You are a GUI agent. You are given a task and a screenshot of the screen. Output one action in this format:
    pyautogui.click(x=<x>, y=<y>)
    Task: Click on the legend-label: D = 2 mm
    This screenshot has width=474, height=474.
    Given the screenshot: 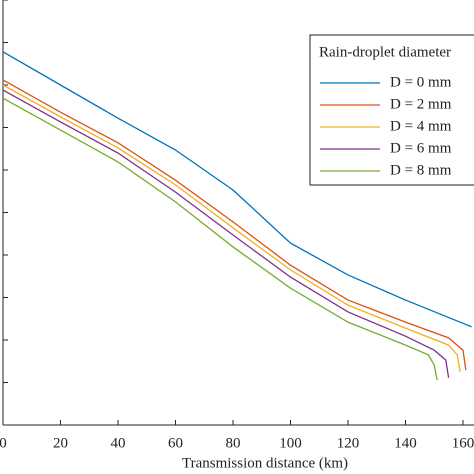 What is the action you would take?
    pyautogui.click(x=421, y=104)
    